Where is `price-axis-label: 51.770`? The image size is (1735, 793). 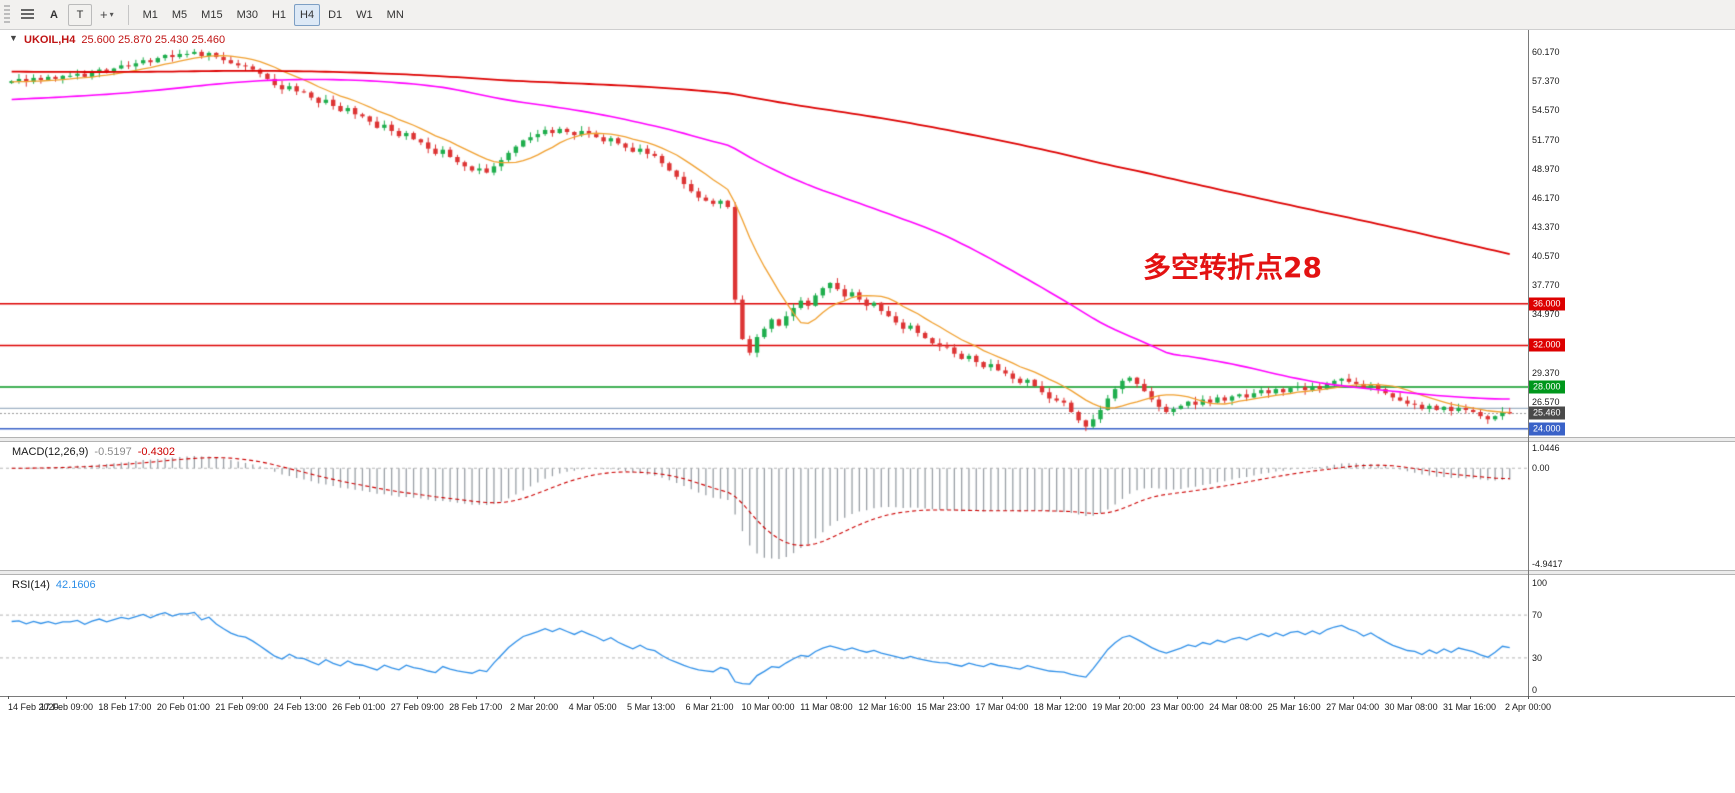
price-axis-label: 51.770 is located at coordinates (1546, 139).